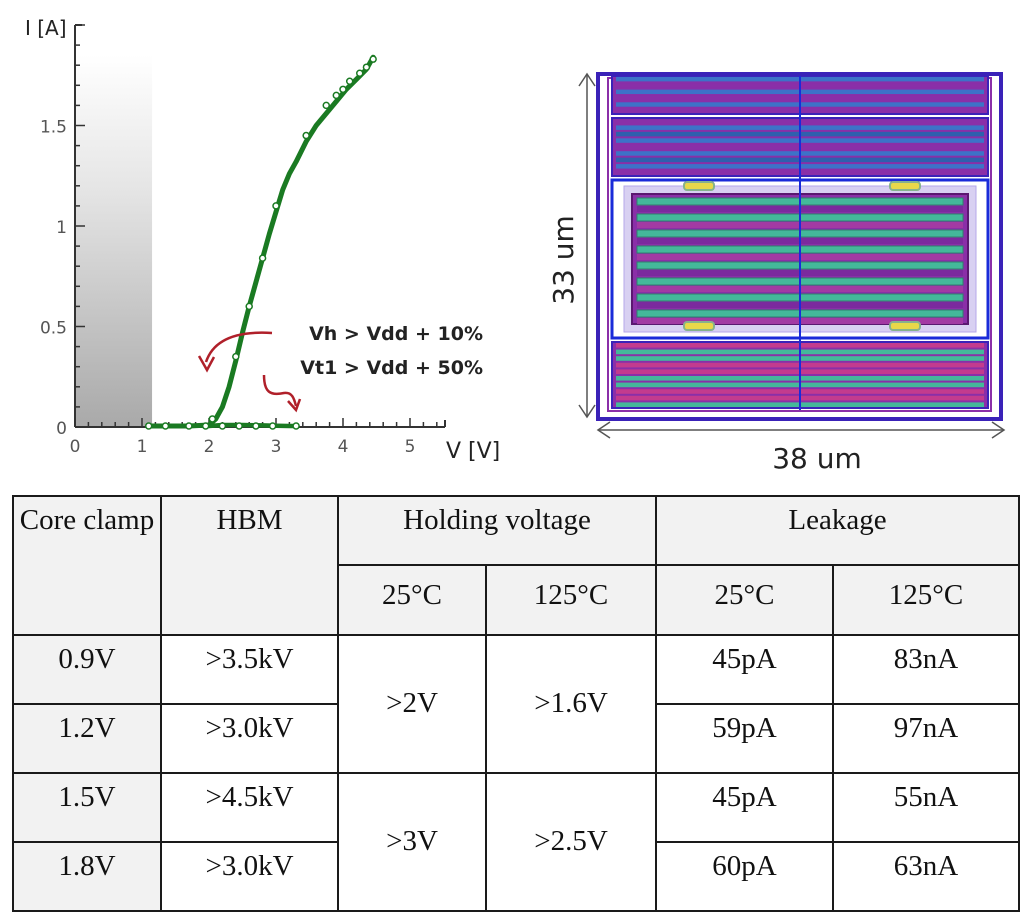 This screenshot has width=1024, height=918. What do you see at coordinates (926, 669) in the screenshot?
I see `cell-leakage-125c: 83nA` at bounding box center [926, 669].